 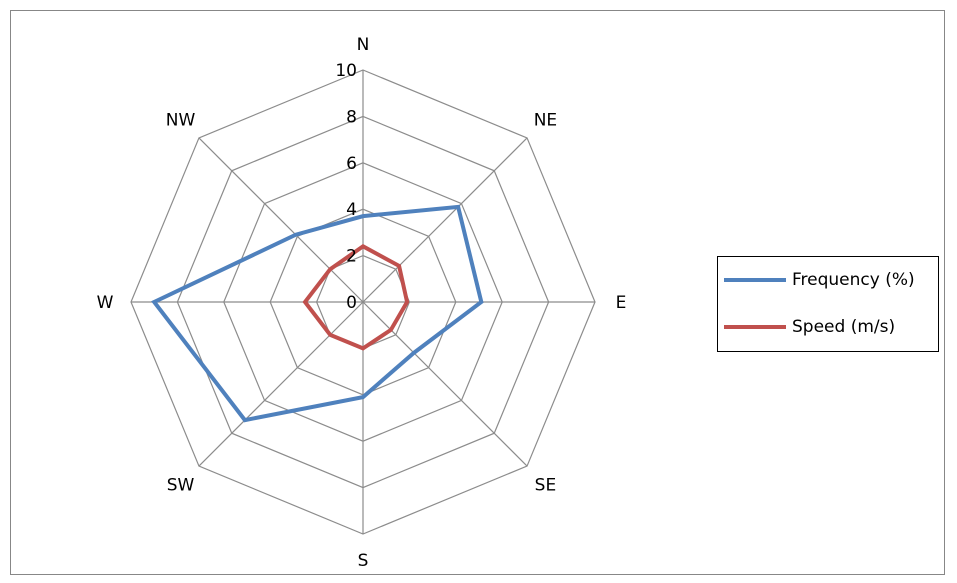 I want to click on legend-item-frequency: Frequency (%), so click(x=819, y=280).